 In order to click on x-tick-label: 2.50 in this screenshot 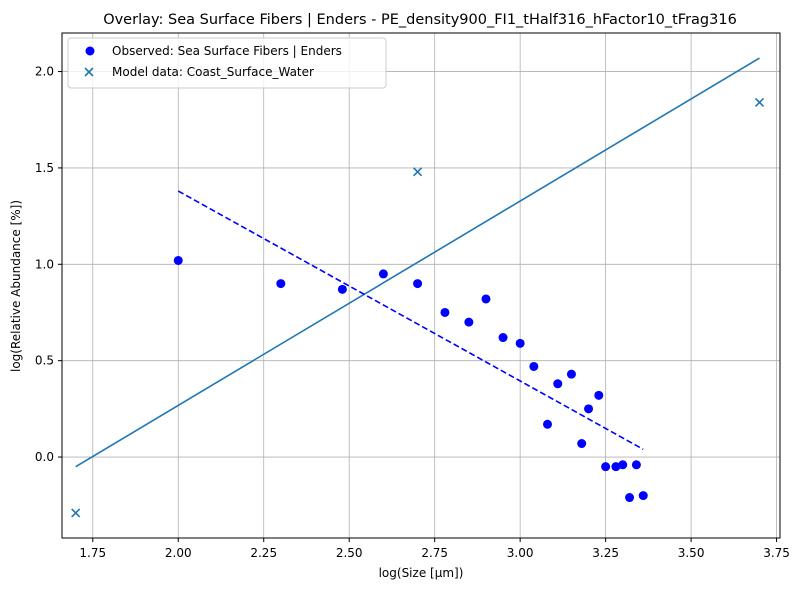, I will do `click(349, 553)`.